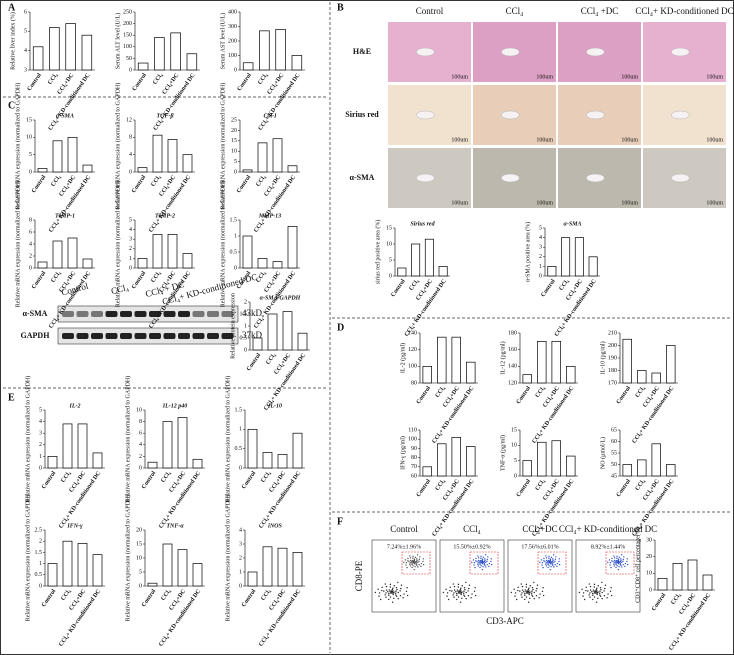 The height and width of the screenshot is (655, 734). I want to click on flow-plot, so click(472, 576).